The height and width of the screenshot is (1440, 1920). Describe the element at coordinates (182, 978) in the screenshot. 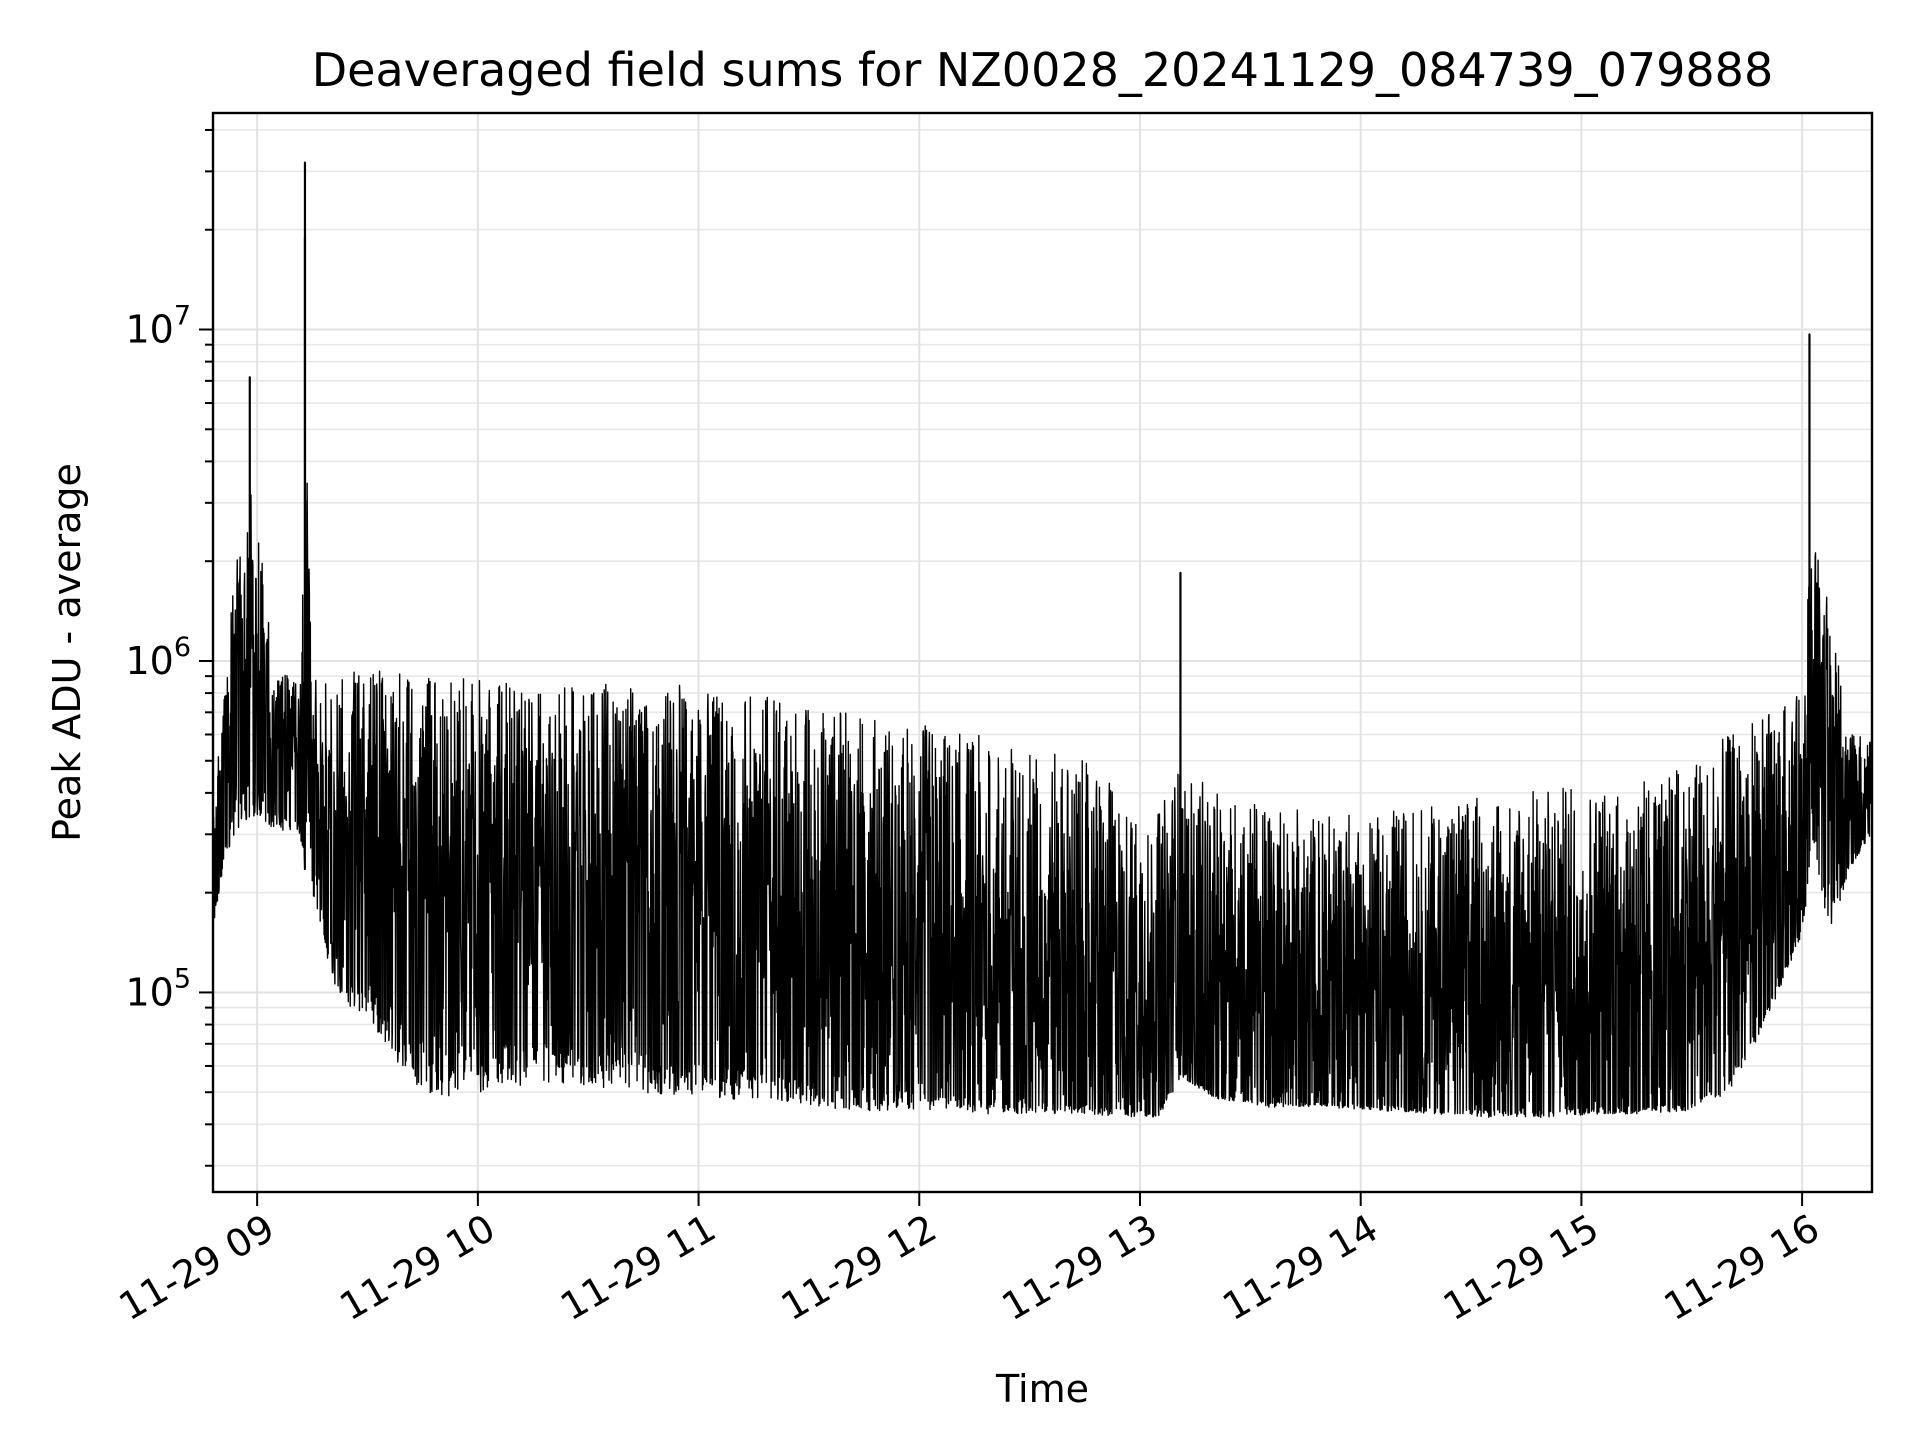

I see `y-tick-exponent: 5` at that location.